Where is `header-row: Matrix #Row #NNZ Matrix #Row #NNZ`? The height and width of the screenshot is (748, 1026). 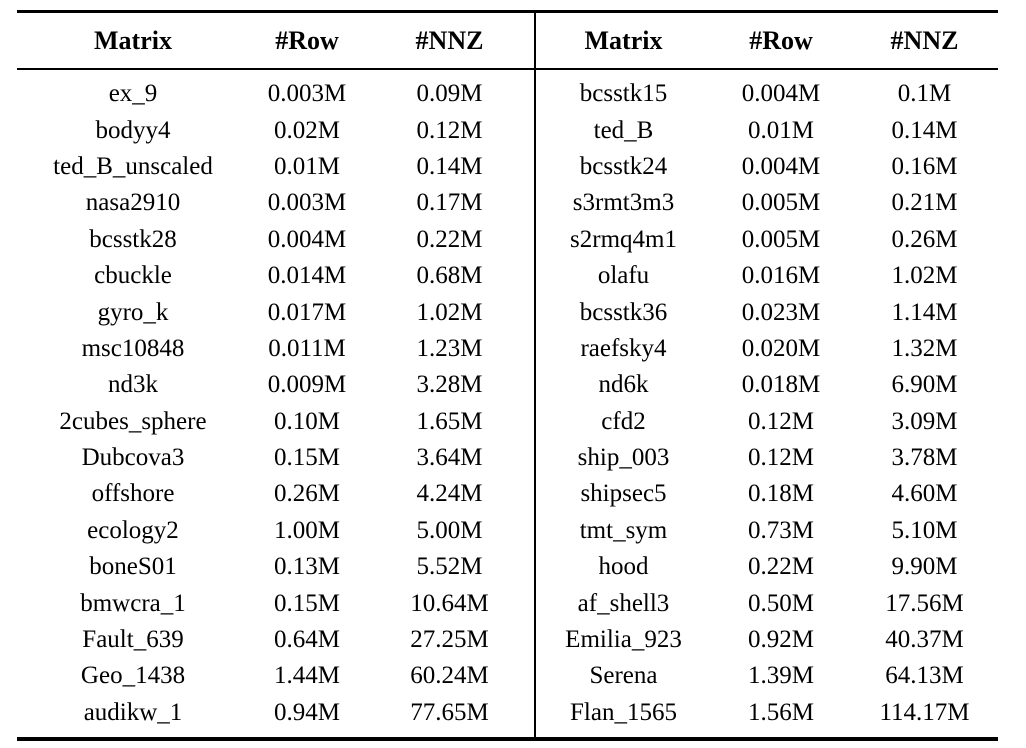 header-row: Matrix #Row #NNZ Matrix #Row #NNZ is located at coordinates (507, 40).